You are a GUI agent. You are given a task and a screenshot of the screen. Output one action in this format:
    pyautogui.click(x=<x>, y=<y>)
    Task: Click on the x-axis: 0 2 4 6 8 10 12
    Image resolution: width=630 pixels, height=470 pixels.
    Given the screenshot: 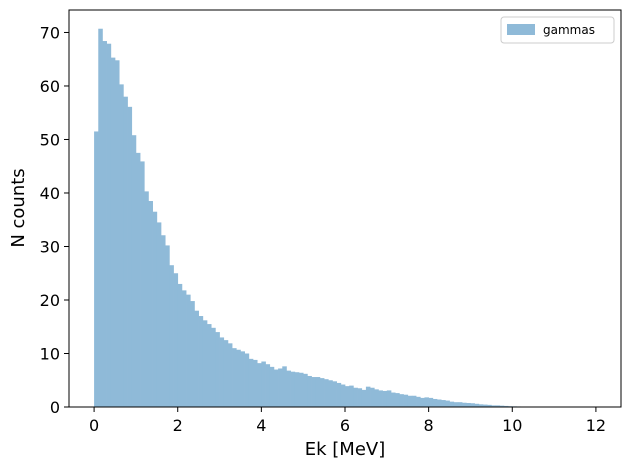 What is the action you would take?
    pyautogui.click(x=347, y=421)
    